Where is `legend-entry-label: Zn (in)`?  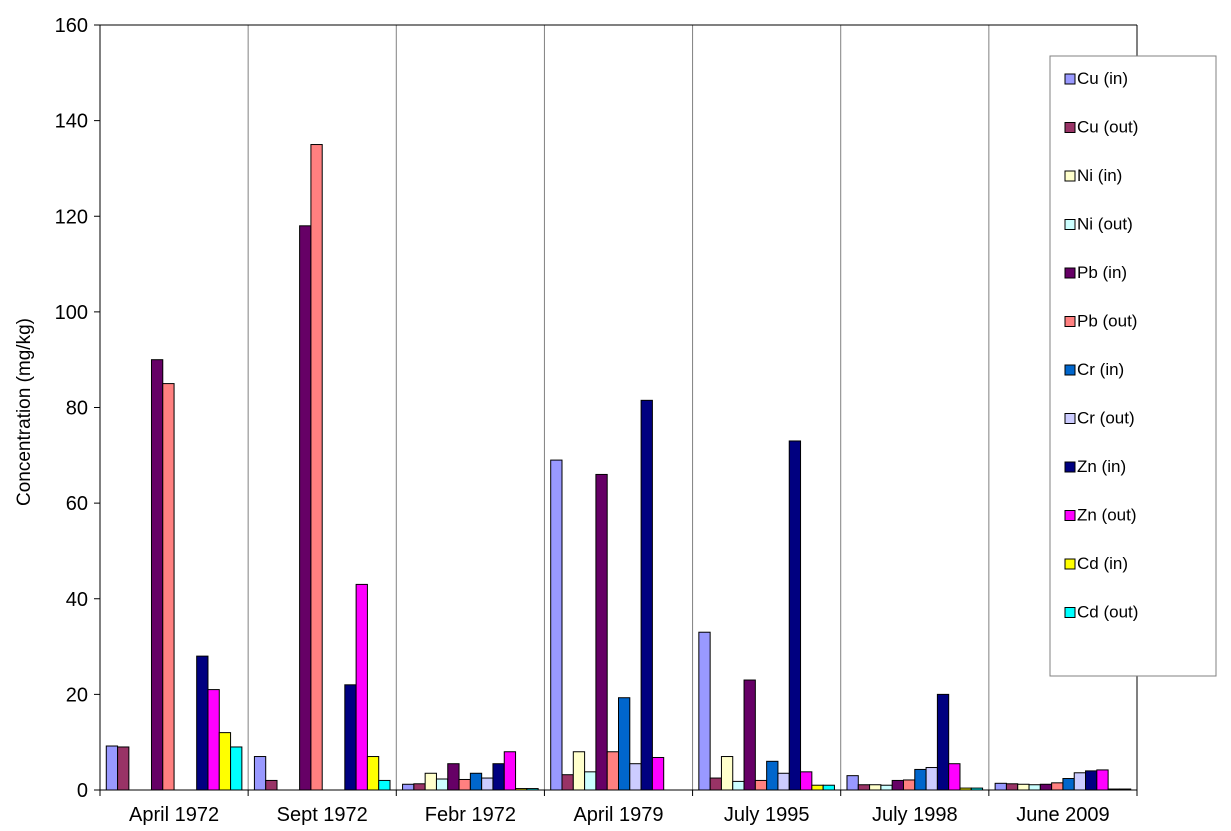
legend-entry-label: Zn (in) is located at coordinates (1101, 466).